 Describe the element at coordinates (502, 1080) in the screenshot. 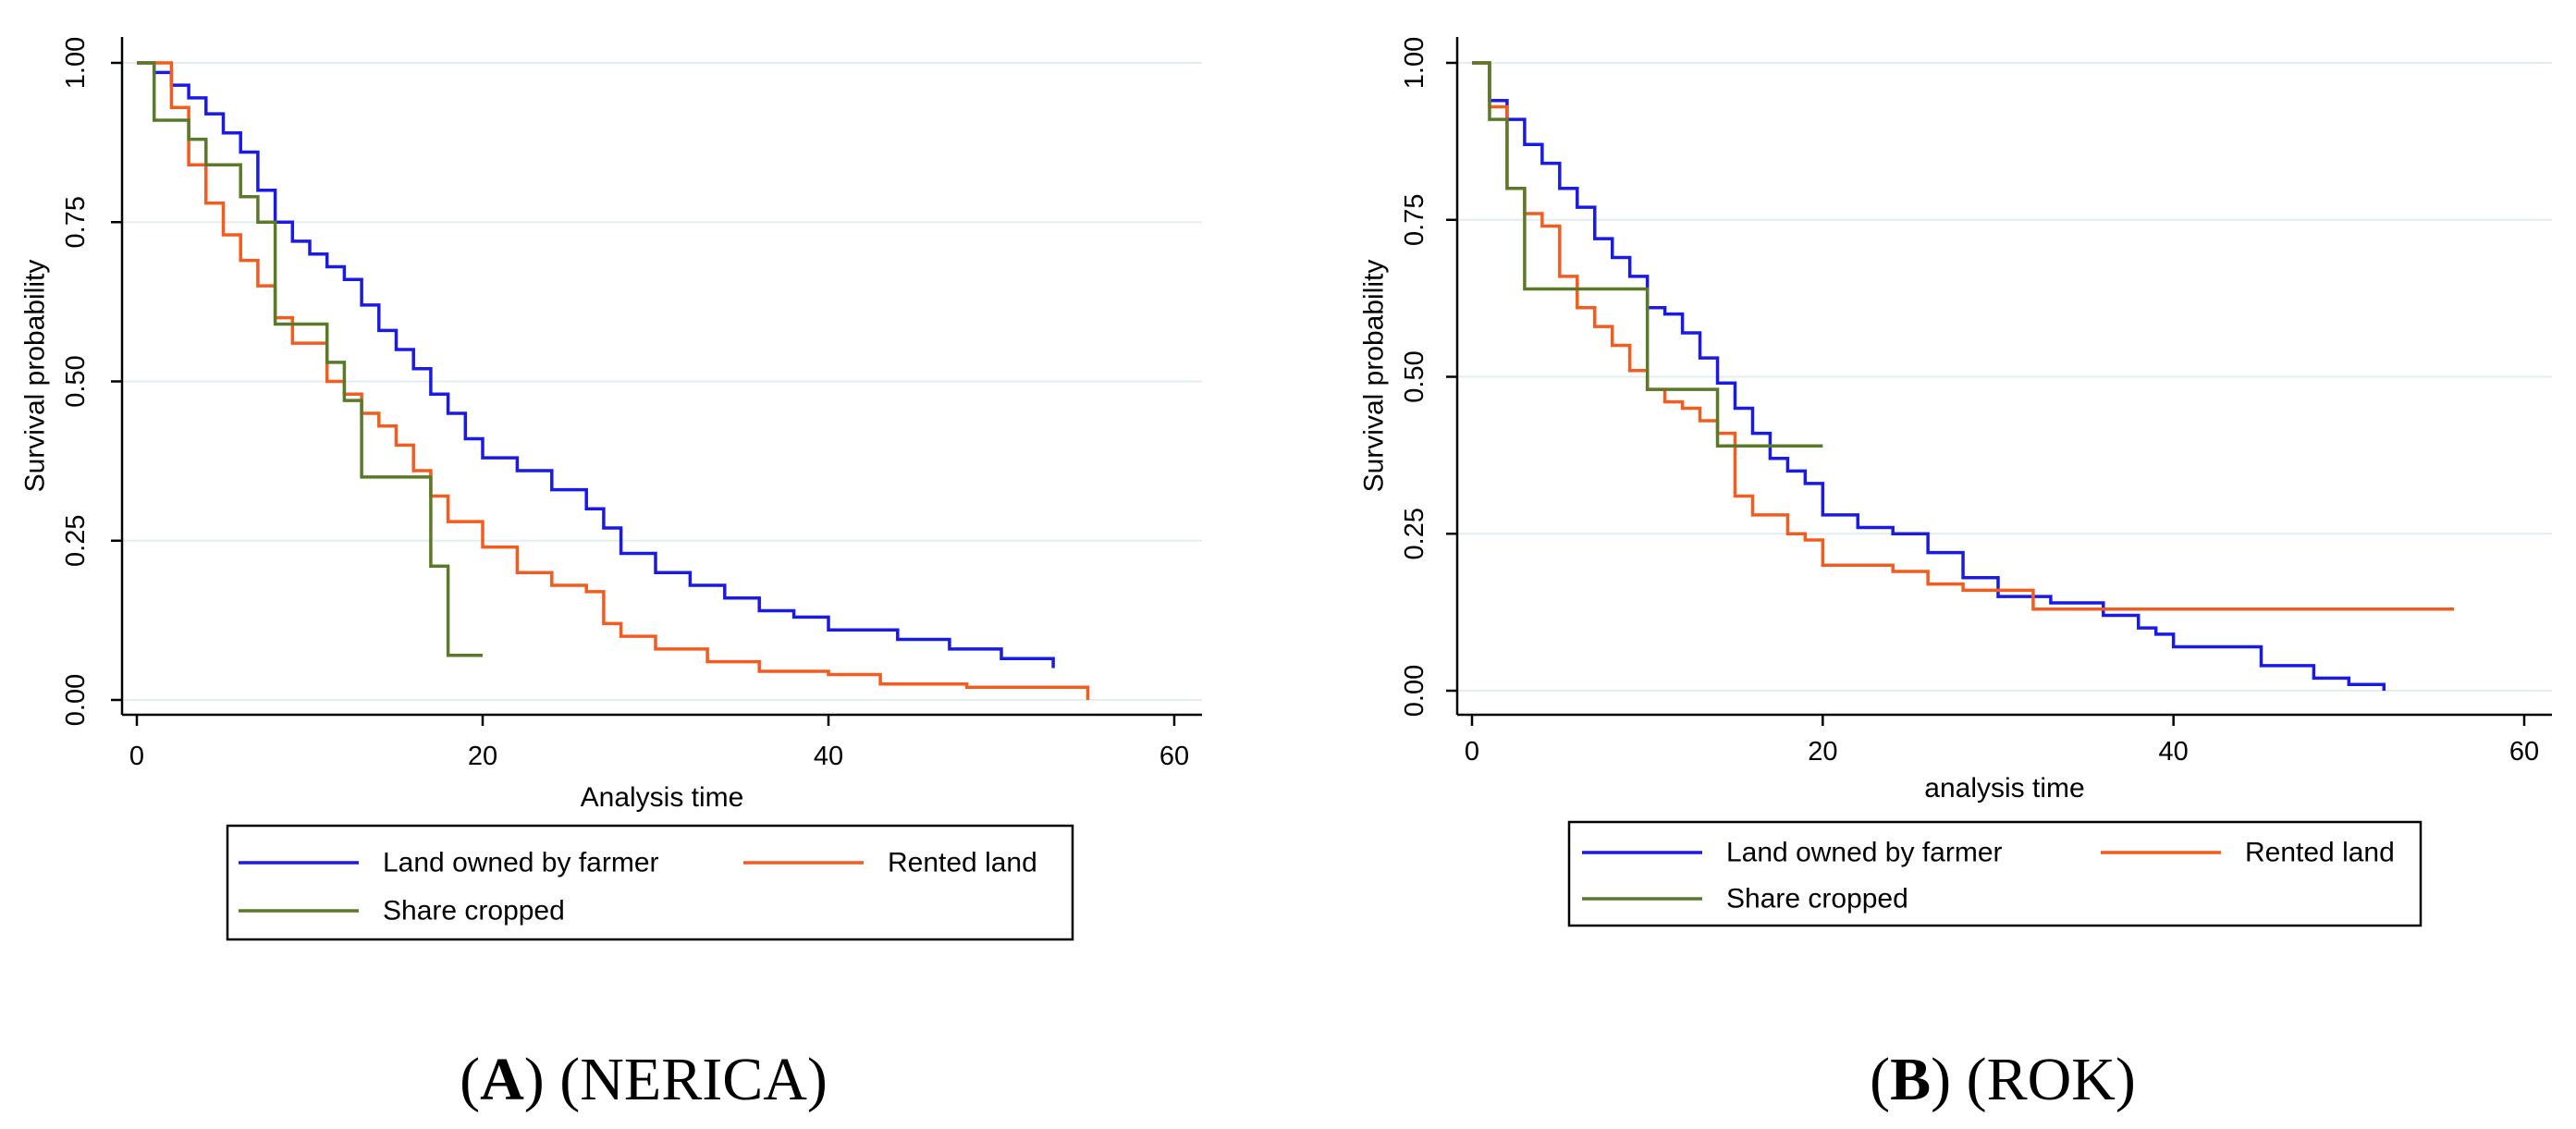

I see `caption-letter: A` at that location.